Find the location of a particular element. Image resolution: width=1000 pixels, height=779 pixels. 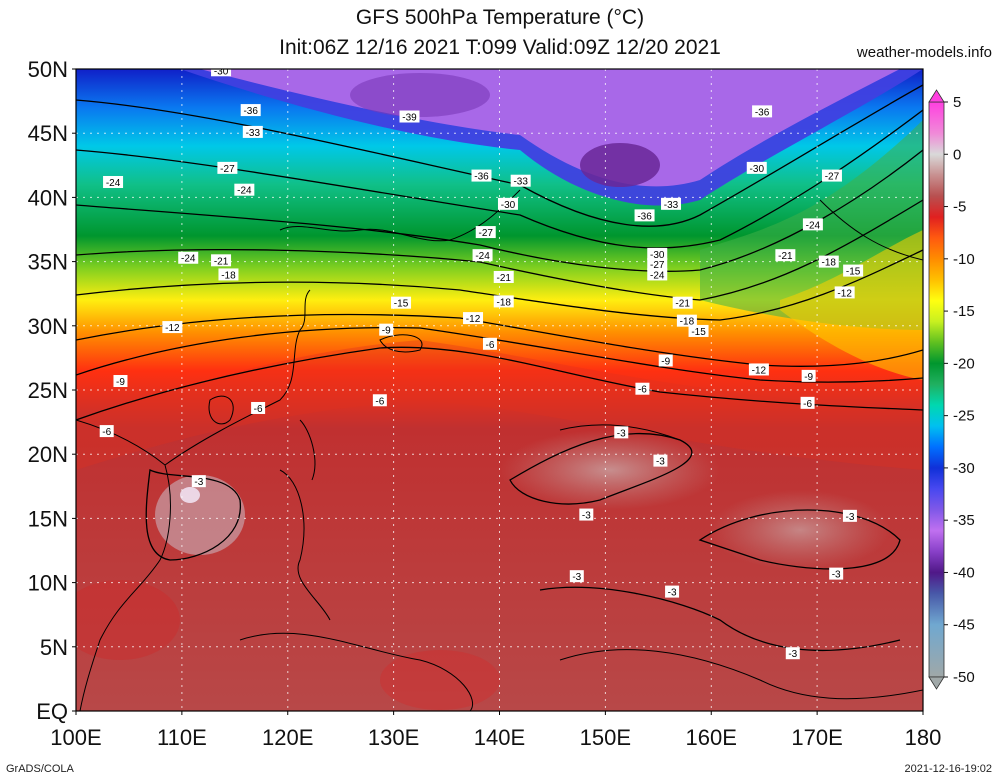

colorbar-tick-label: -15 is located at coordinates (964, 311).